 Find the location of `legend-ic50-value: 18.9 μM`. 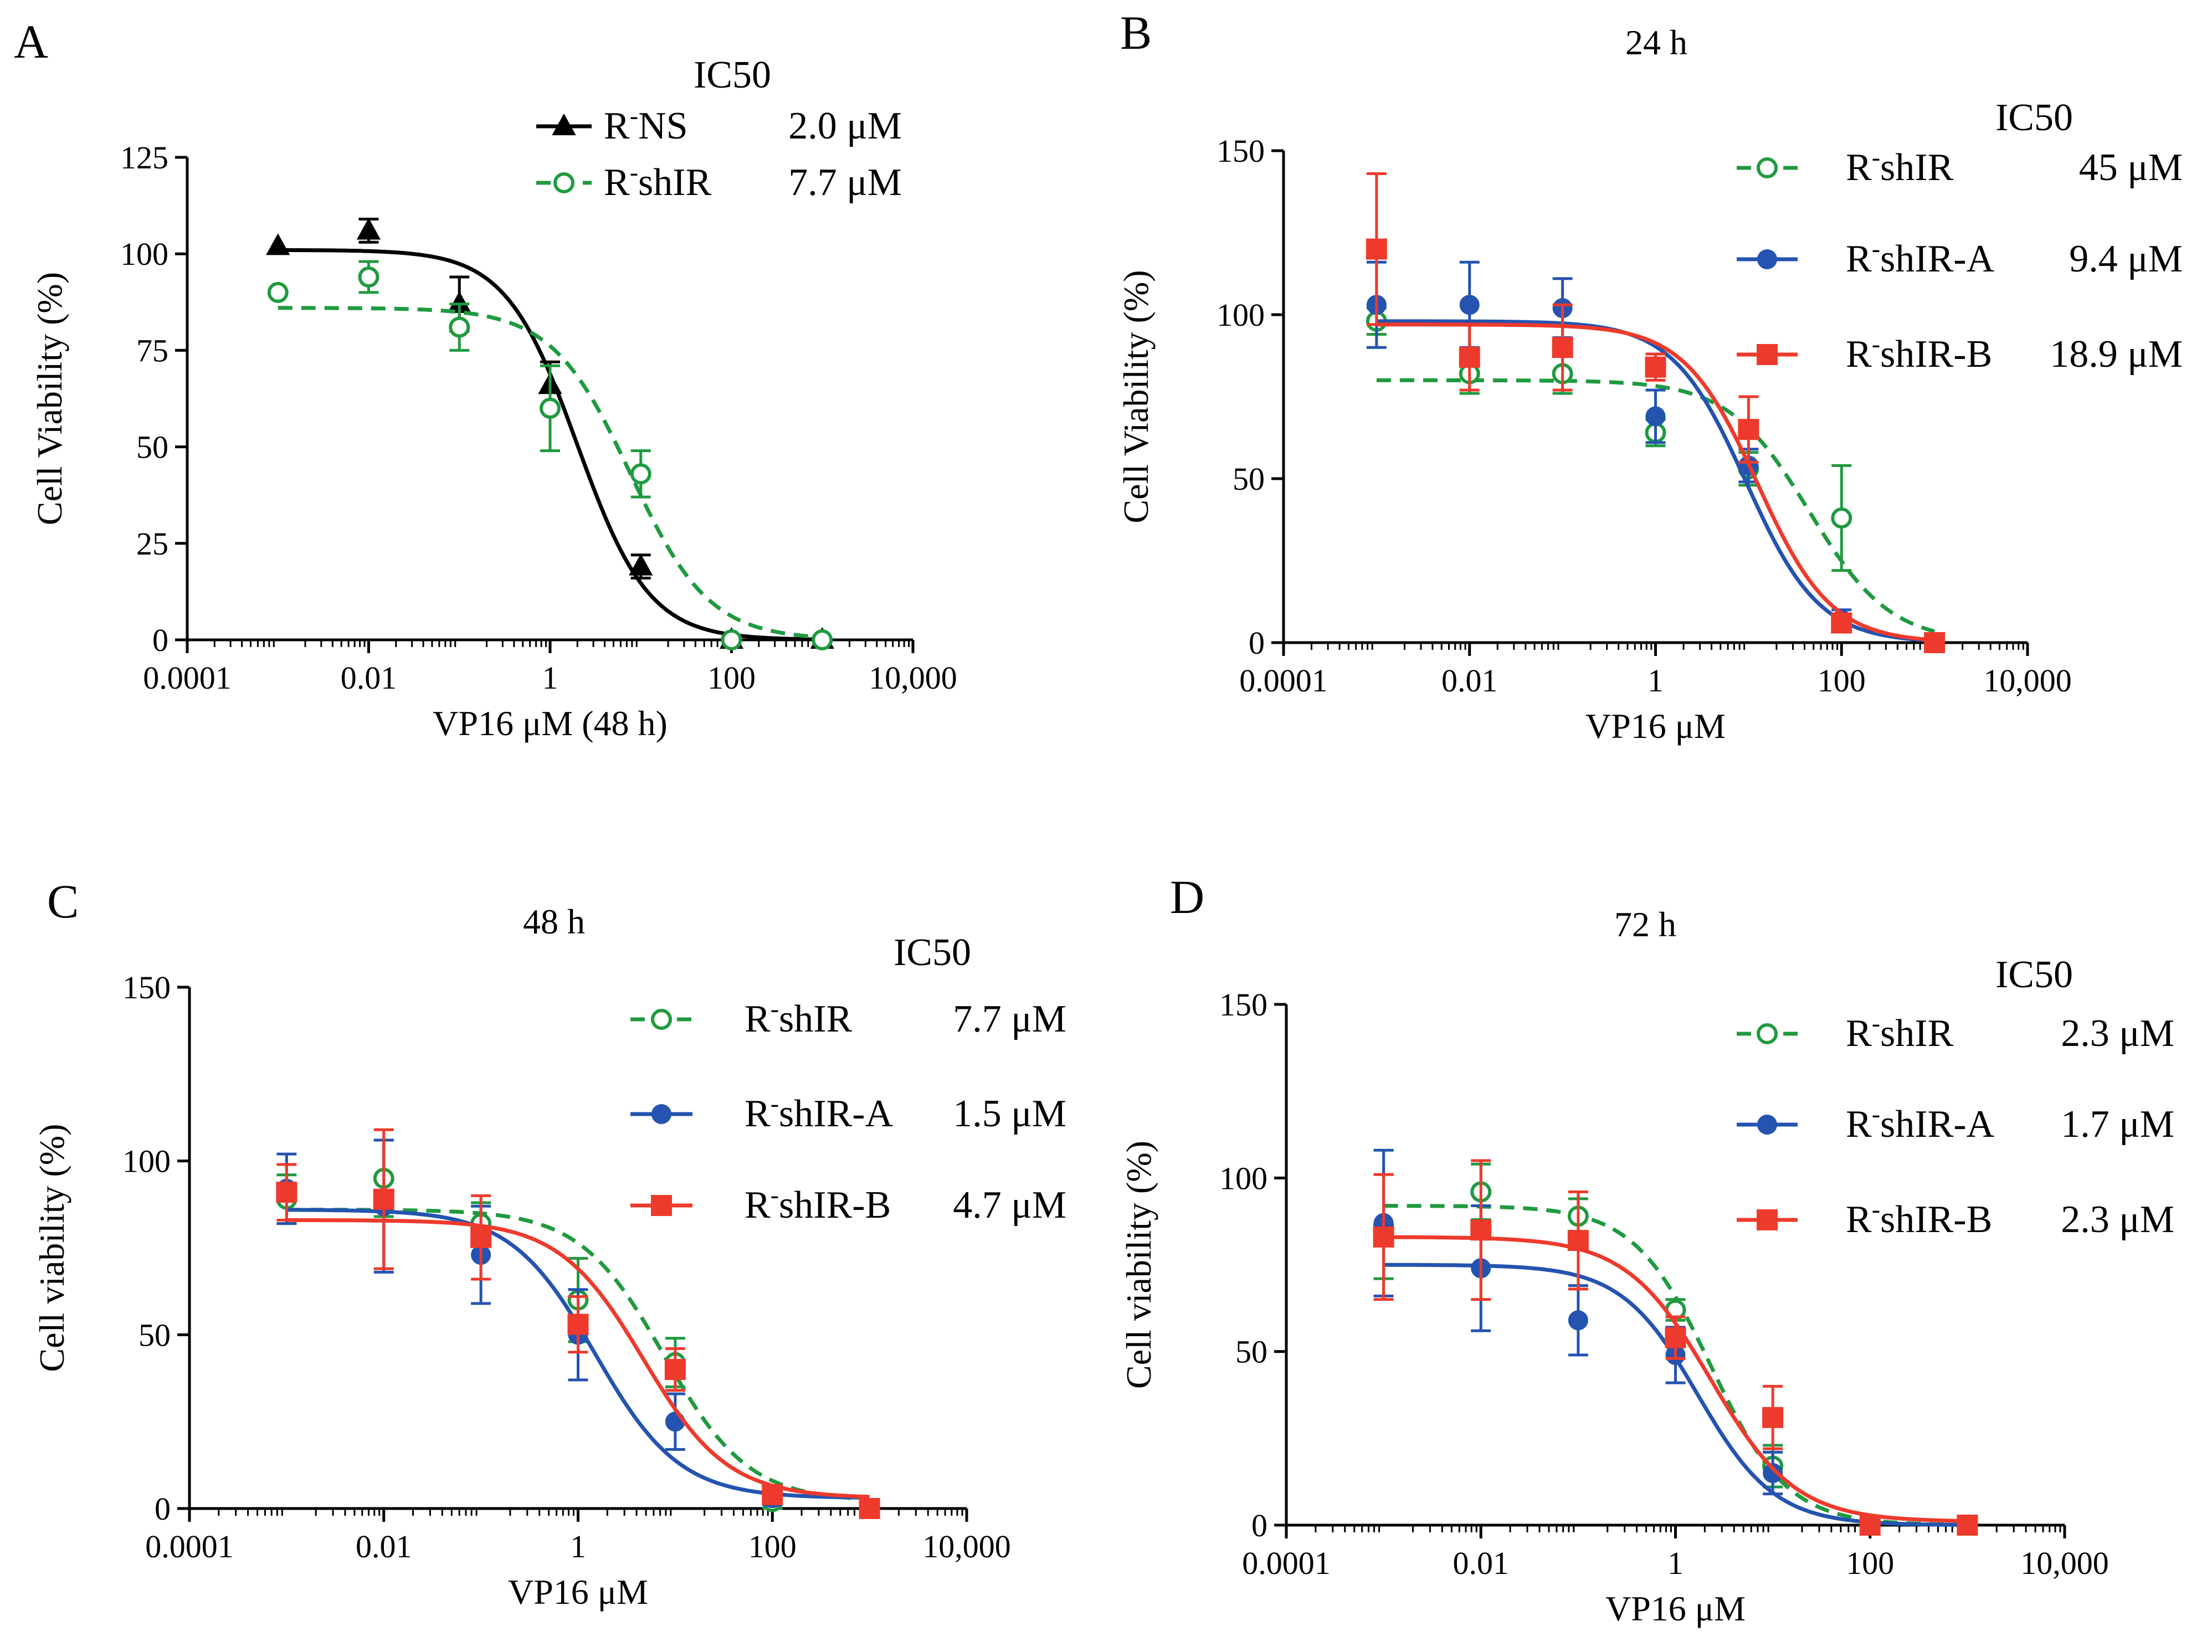

legend-ic50-value: 18.9 μM is located at coordinates (2116, 354).